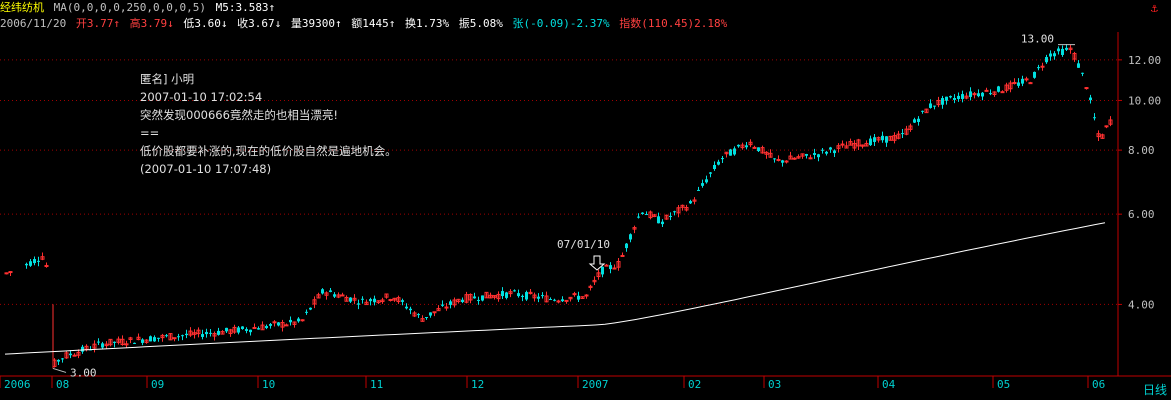  What do you see at coordinates (673, 23) in the screenshot?
I see `index-change: 指数(110.45)2.18%` at bounding box center [673, 23].